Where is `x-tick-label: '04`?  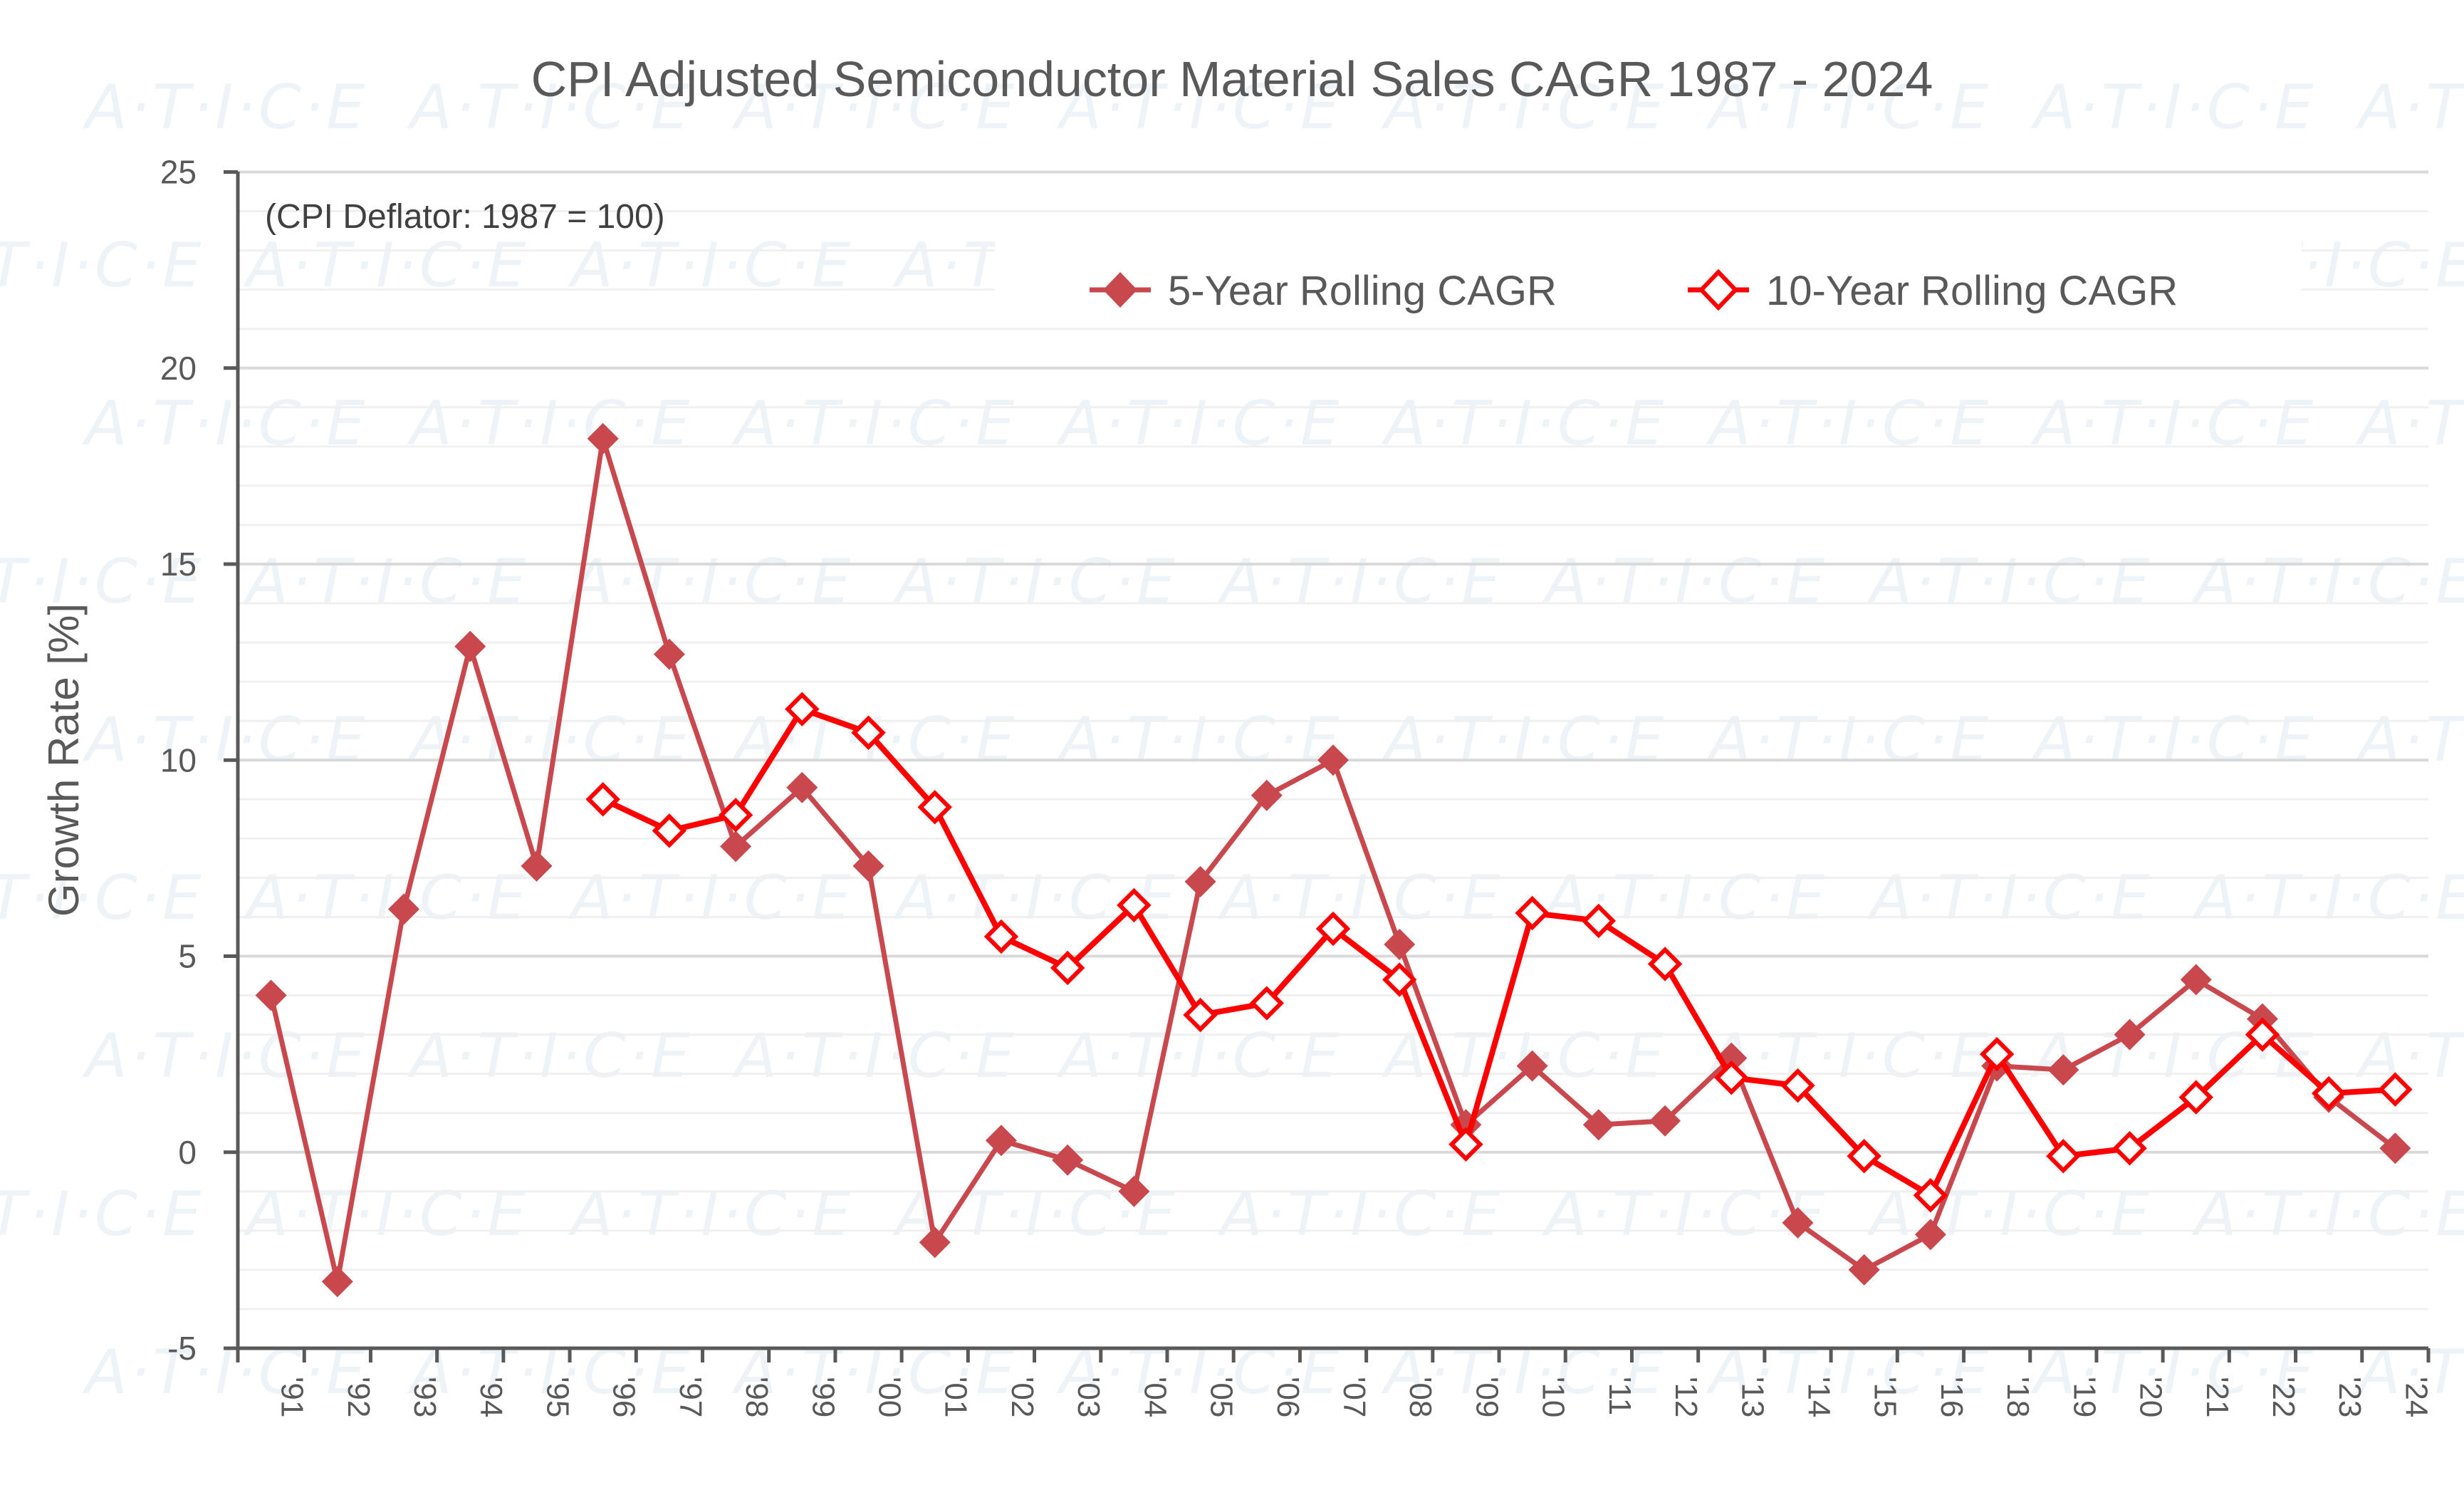
x-tick-label: '04 is located at coordinates (1154, 1397).